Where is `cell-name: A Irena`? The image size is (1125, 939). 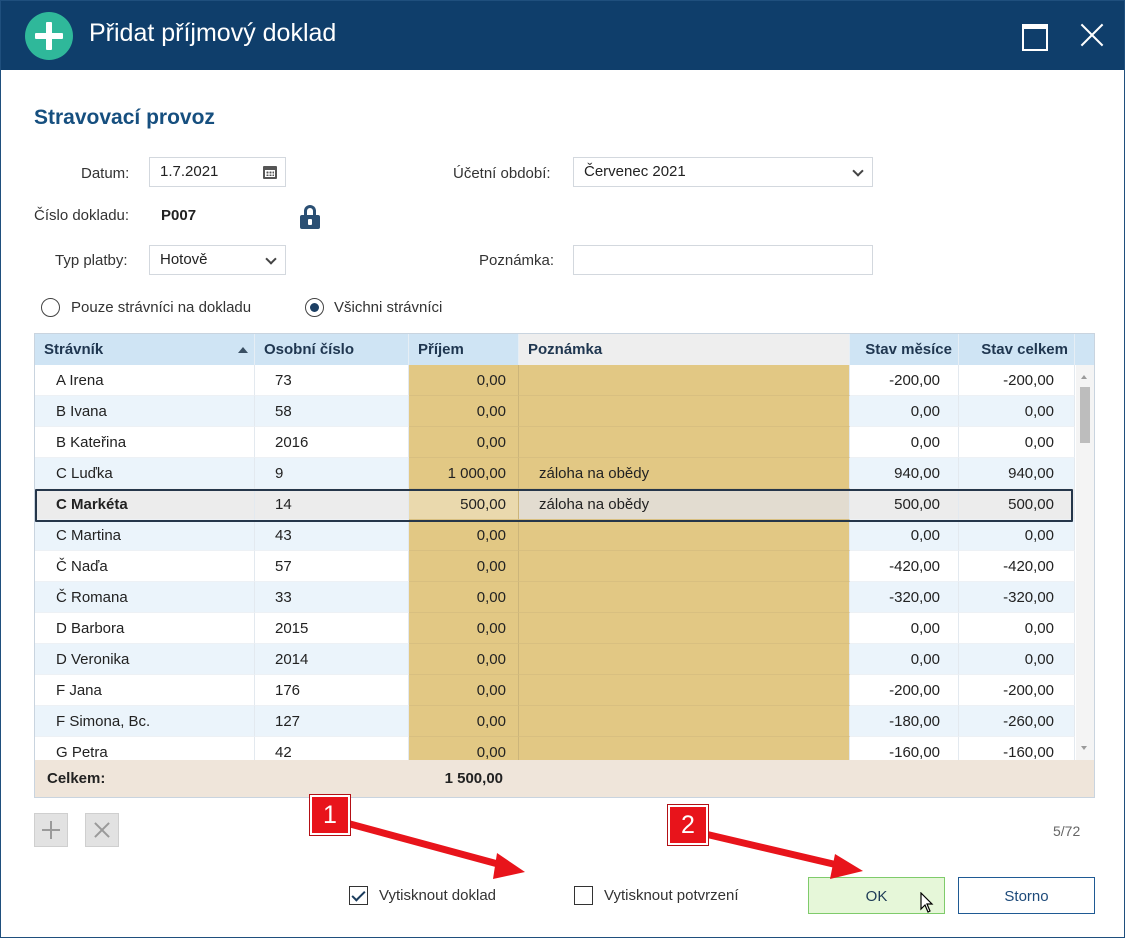 cell-name: A Irena is located at coordinates (145, 380).